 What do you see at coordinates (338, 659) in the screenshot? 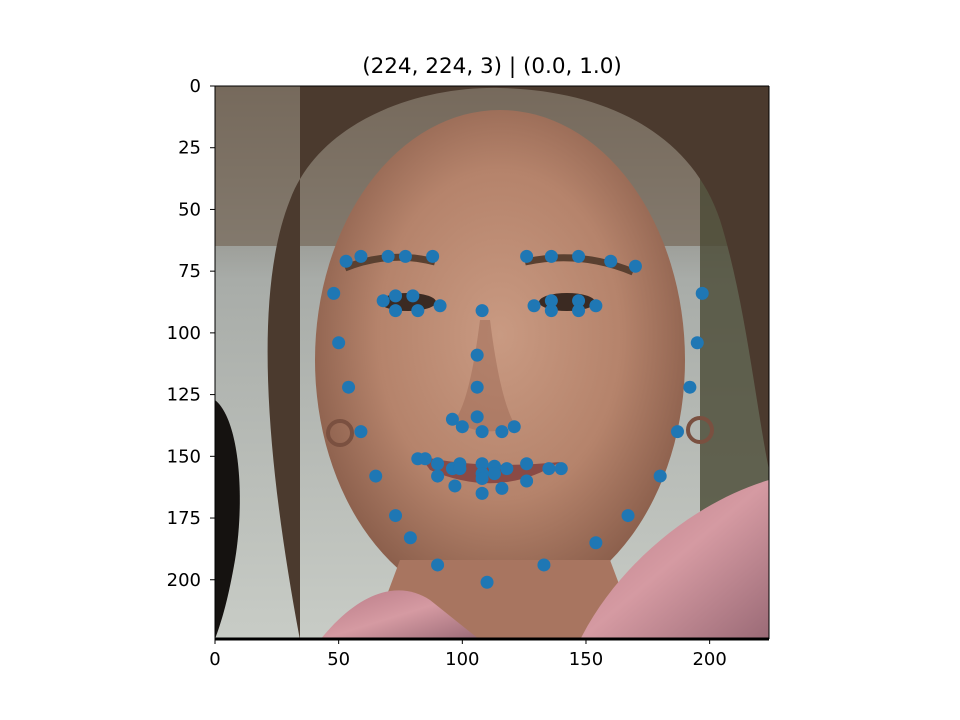
I see `x-tick-label: 50` at bounding box center [338, 659].